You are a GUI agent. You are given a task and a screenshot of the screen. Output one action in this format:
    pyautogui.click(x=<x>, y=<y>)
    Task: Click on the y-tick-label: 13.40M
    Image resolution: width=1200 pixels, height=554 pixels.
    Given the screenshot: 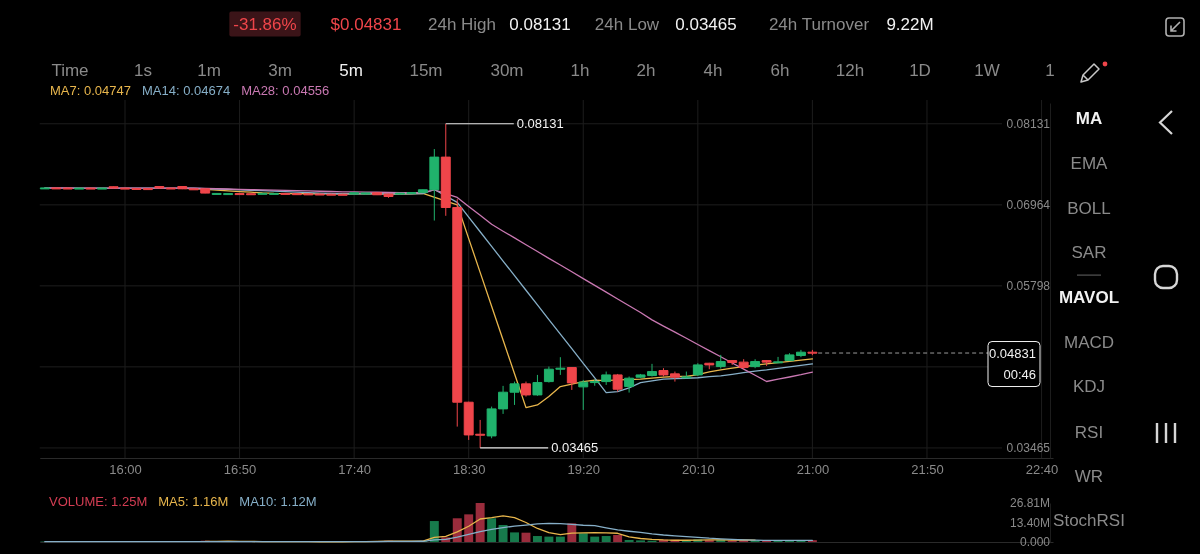 What is the action you would take?
    pyautogui.click(x=1029, y=522)
    